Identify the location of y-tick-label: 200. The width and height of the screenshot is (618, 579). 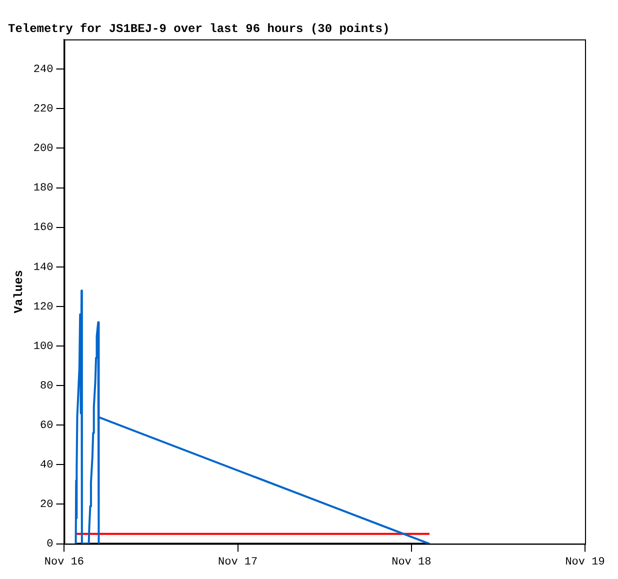
(43, 149).